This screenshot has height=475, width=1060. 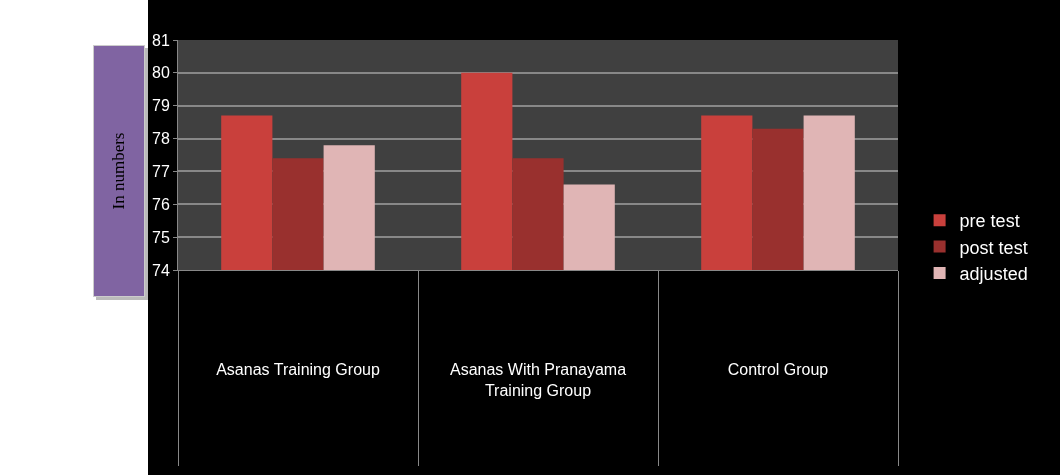 I want to click on legend-label: pre test, so click(x=989, y=221).